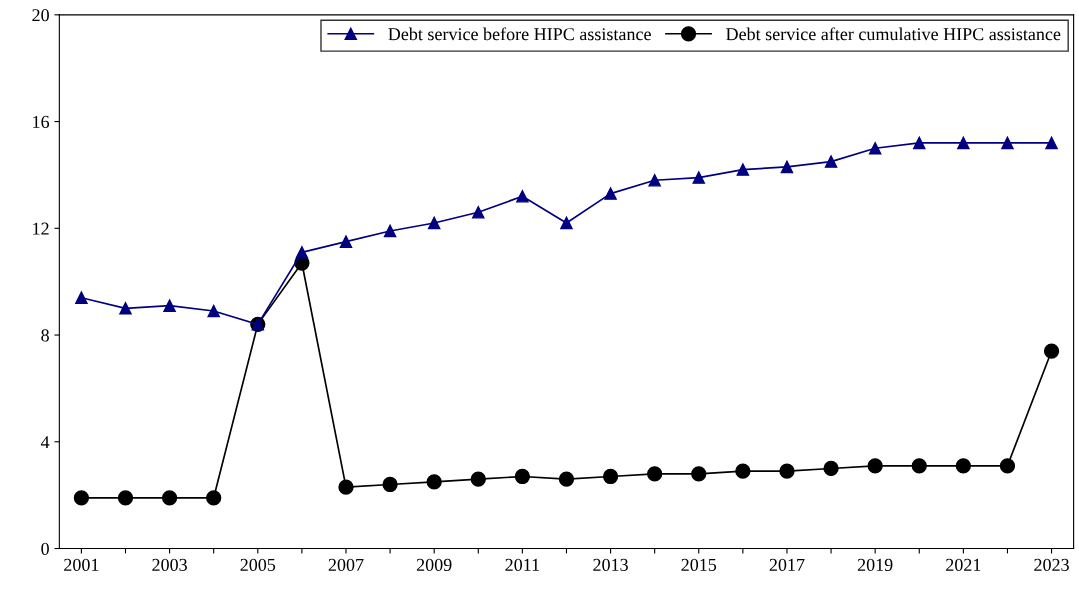 Image resolution: width=1079 pixels, height=593 pixels. What do you see at coordinates (963, 564) in the screenshot?
I see `x-tick-label: 2021` at bounding box center [963, 564].